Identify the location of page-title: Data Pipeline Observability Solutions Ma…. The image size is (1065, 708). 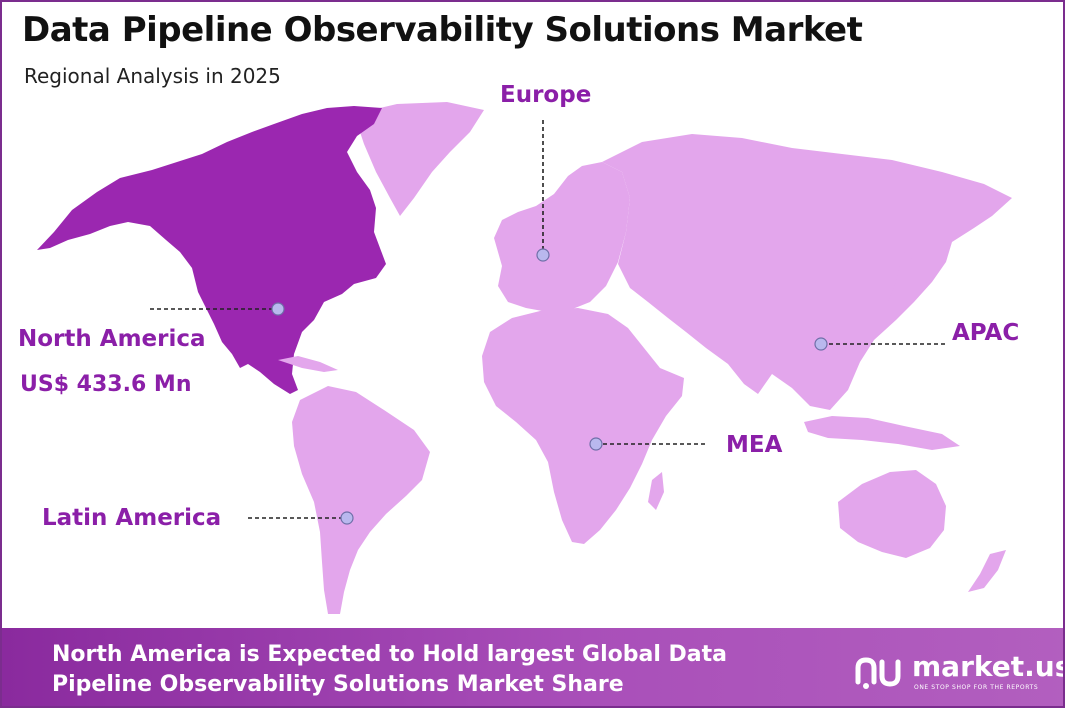
(442, 30).